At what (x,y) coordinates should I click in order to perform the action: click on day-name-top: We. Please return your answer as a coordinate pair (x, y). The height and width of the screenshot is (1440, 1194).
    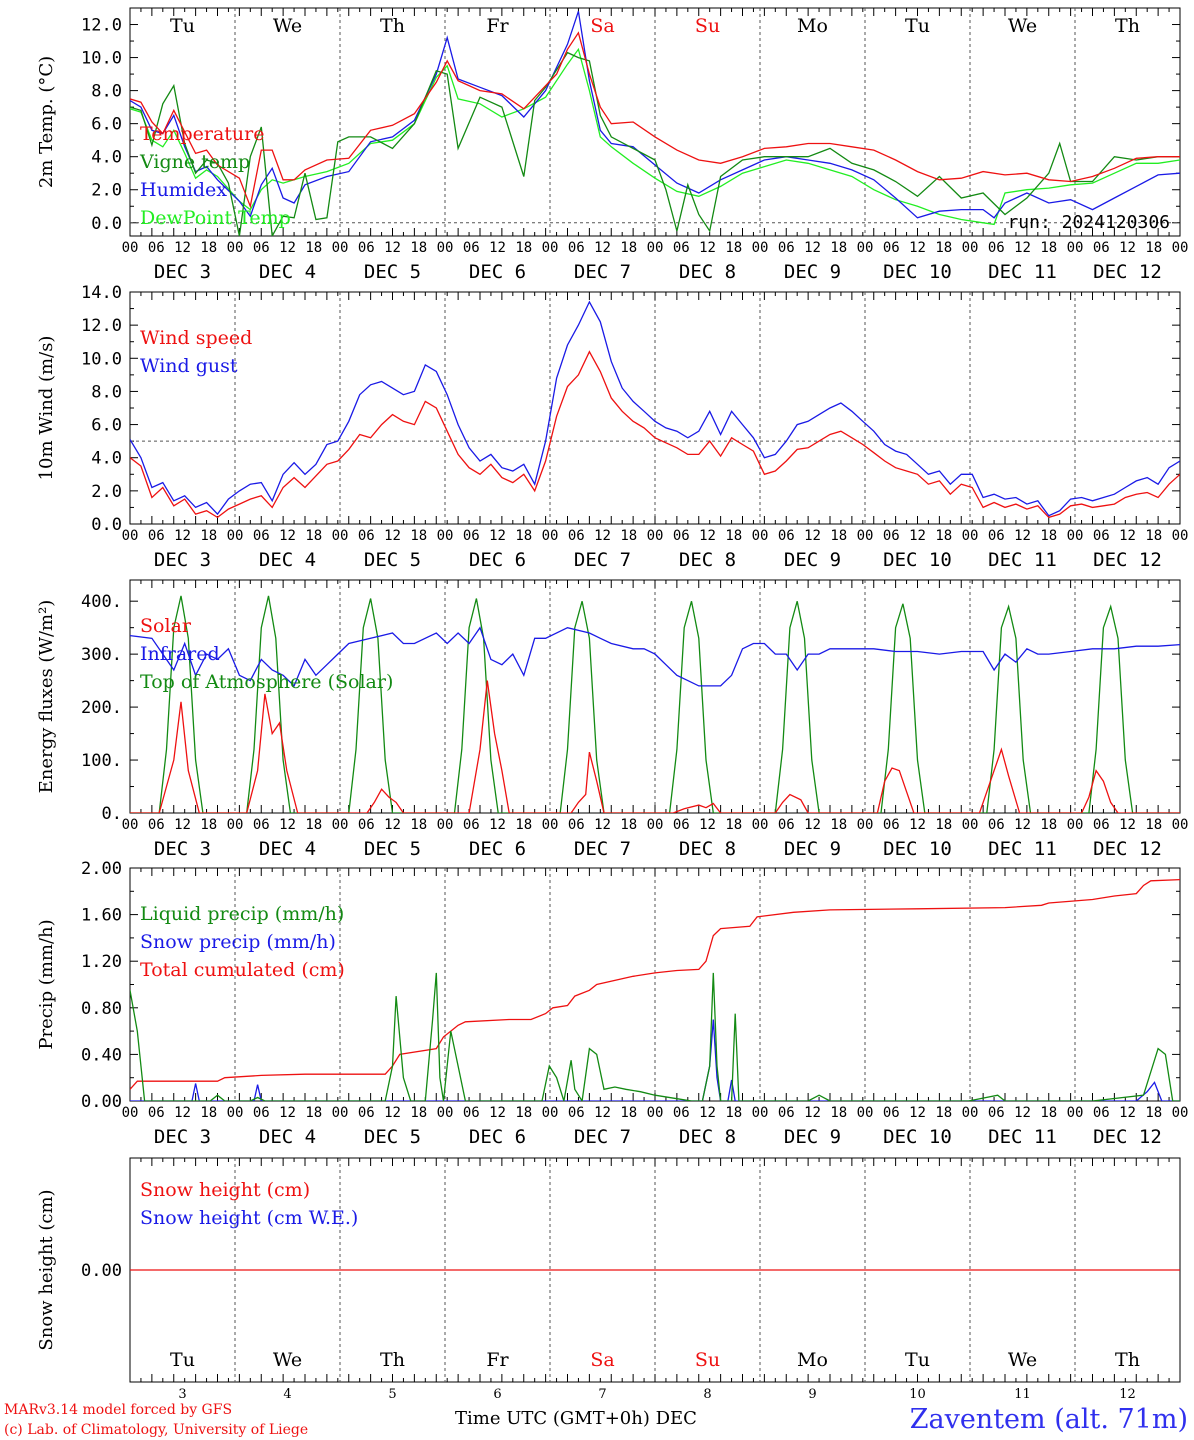
    Looking at the image, I should click on (287, 26).